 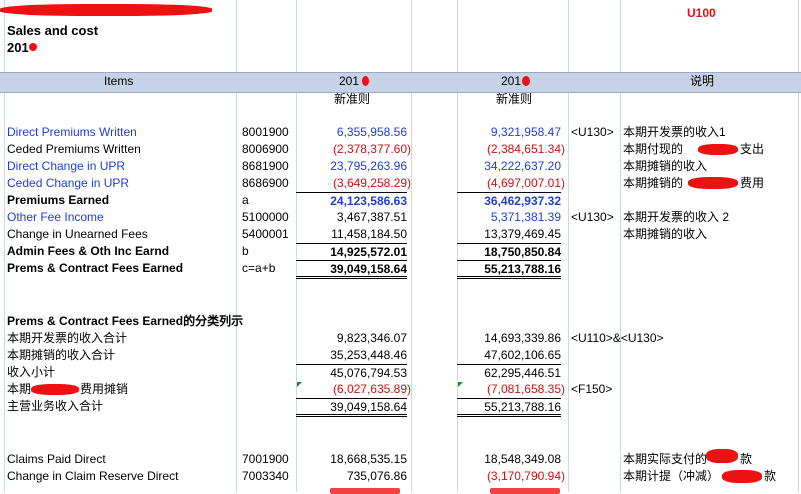 What do you see at coordinates (68, 183) in the screenshot?
I see `row-label: Ceded Change in UPR` at bounding box center [68, 183].